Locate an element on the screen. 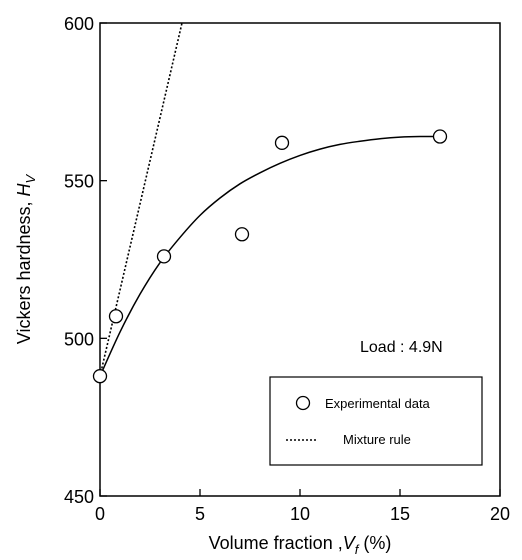  y-tick-label: 450 is located at coordinates (79, 497).